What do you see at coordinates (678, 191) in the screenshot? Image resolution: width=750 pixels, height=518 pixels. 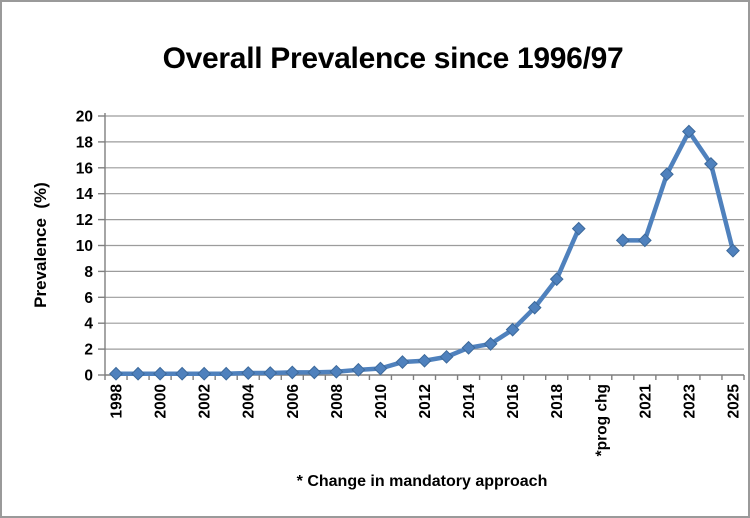 I see `series-line-segment` at bounding box center [678, 191].